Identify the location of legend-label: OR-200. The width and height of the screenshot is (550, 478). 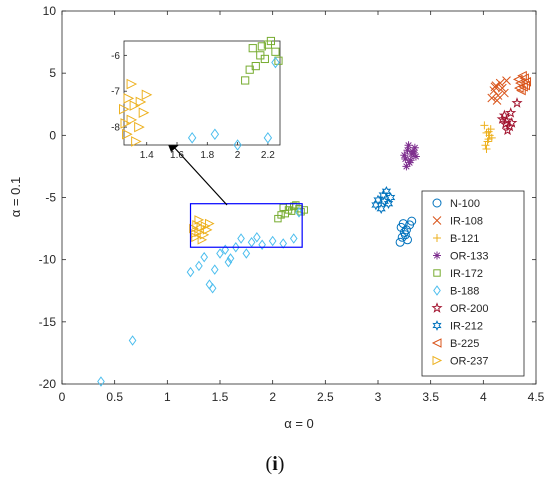
(469, 309).